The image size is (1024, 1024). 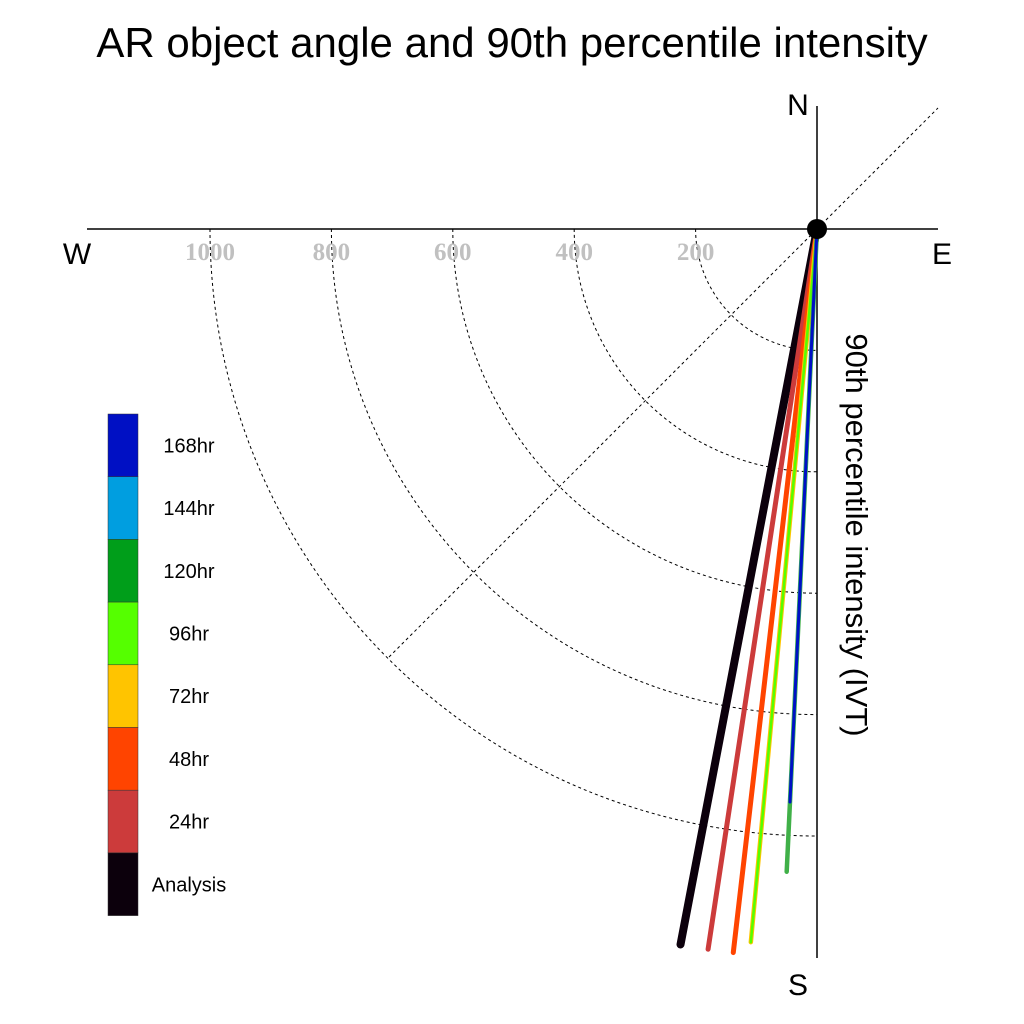 What do you see at coordinates (123, 884) in the screenshot?
I see `legend-swatch-analysis` at bounding box center [123, 884].